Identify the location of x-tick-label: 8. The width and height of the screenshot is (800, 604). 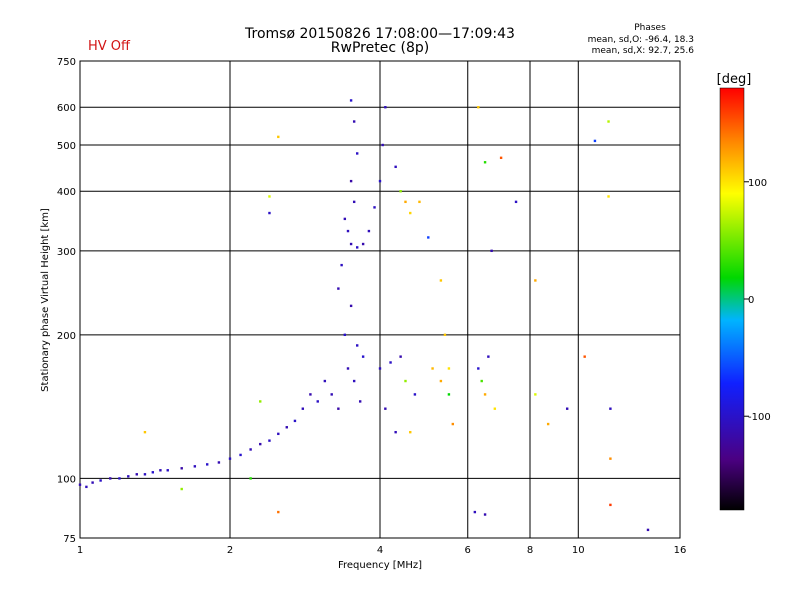
(530, 550).